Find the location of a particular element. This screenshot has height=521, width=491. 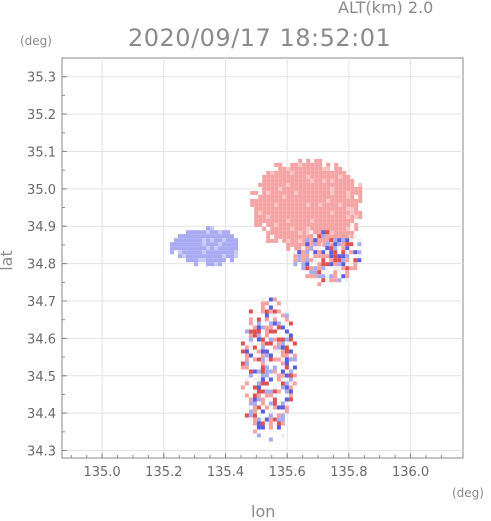

y-unit-label: (deg) is located at coordinates (36, 41).